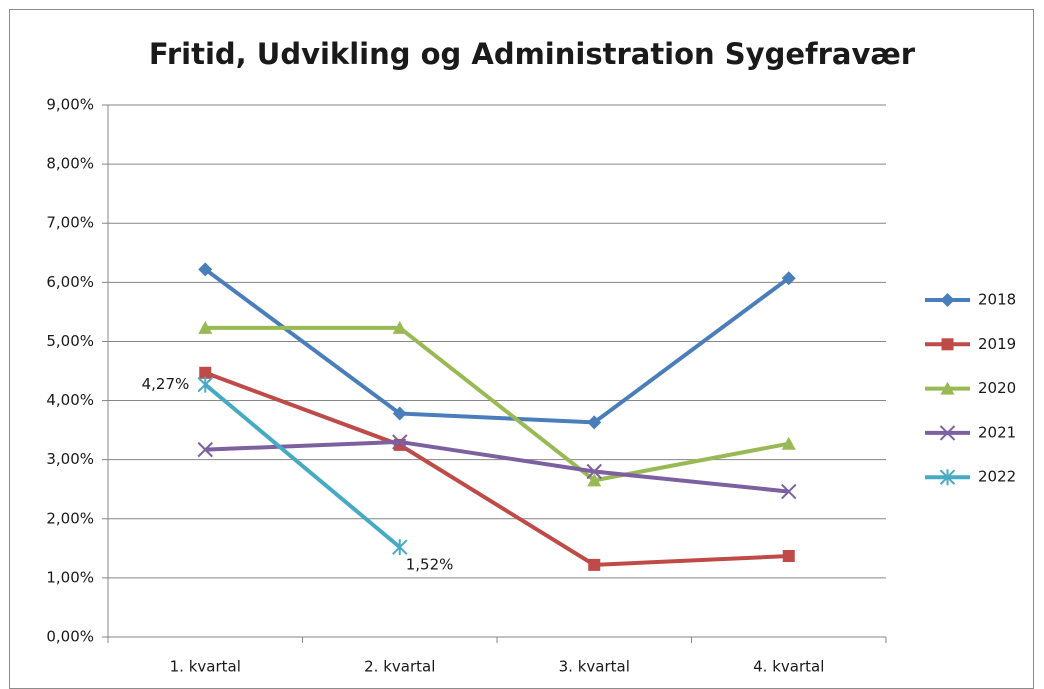  What do you see at coordinates (70, 105) in the screenshot?
I see `y-tick-label: 9,00%` at bounding box center [70, 105].